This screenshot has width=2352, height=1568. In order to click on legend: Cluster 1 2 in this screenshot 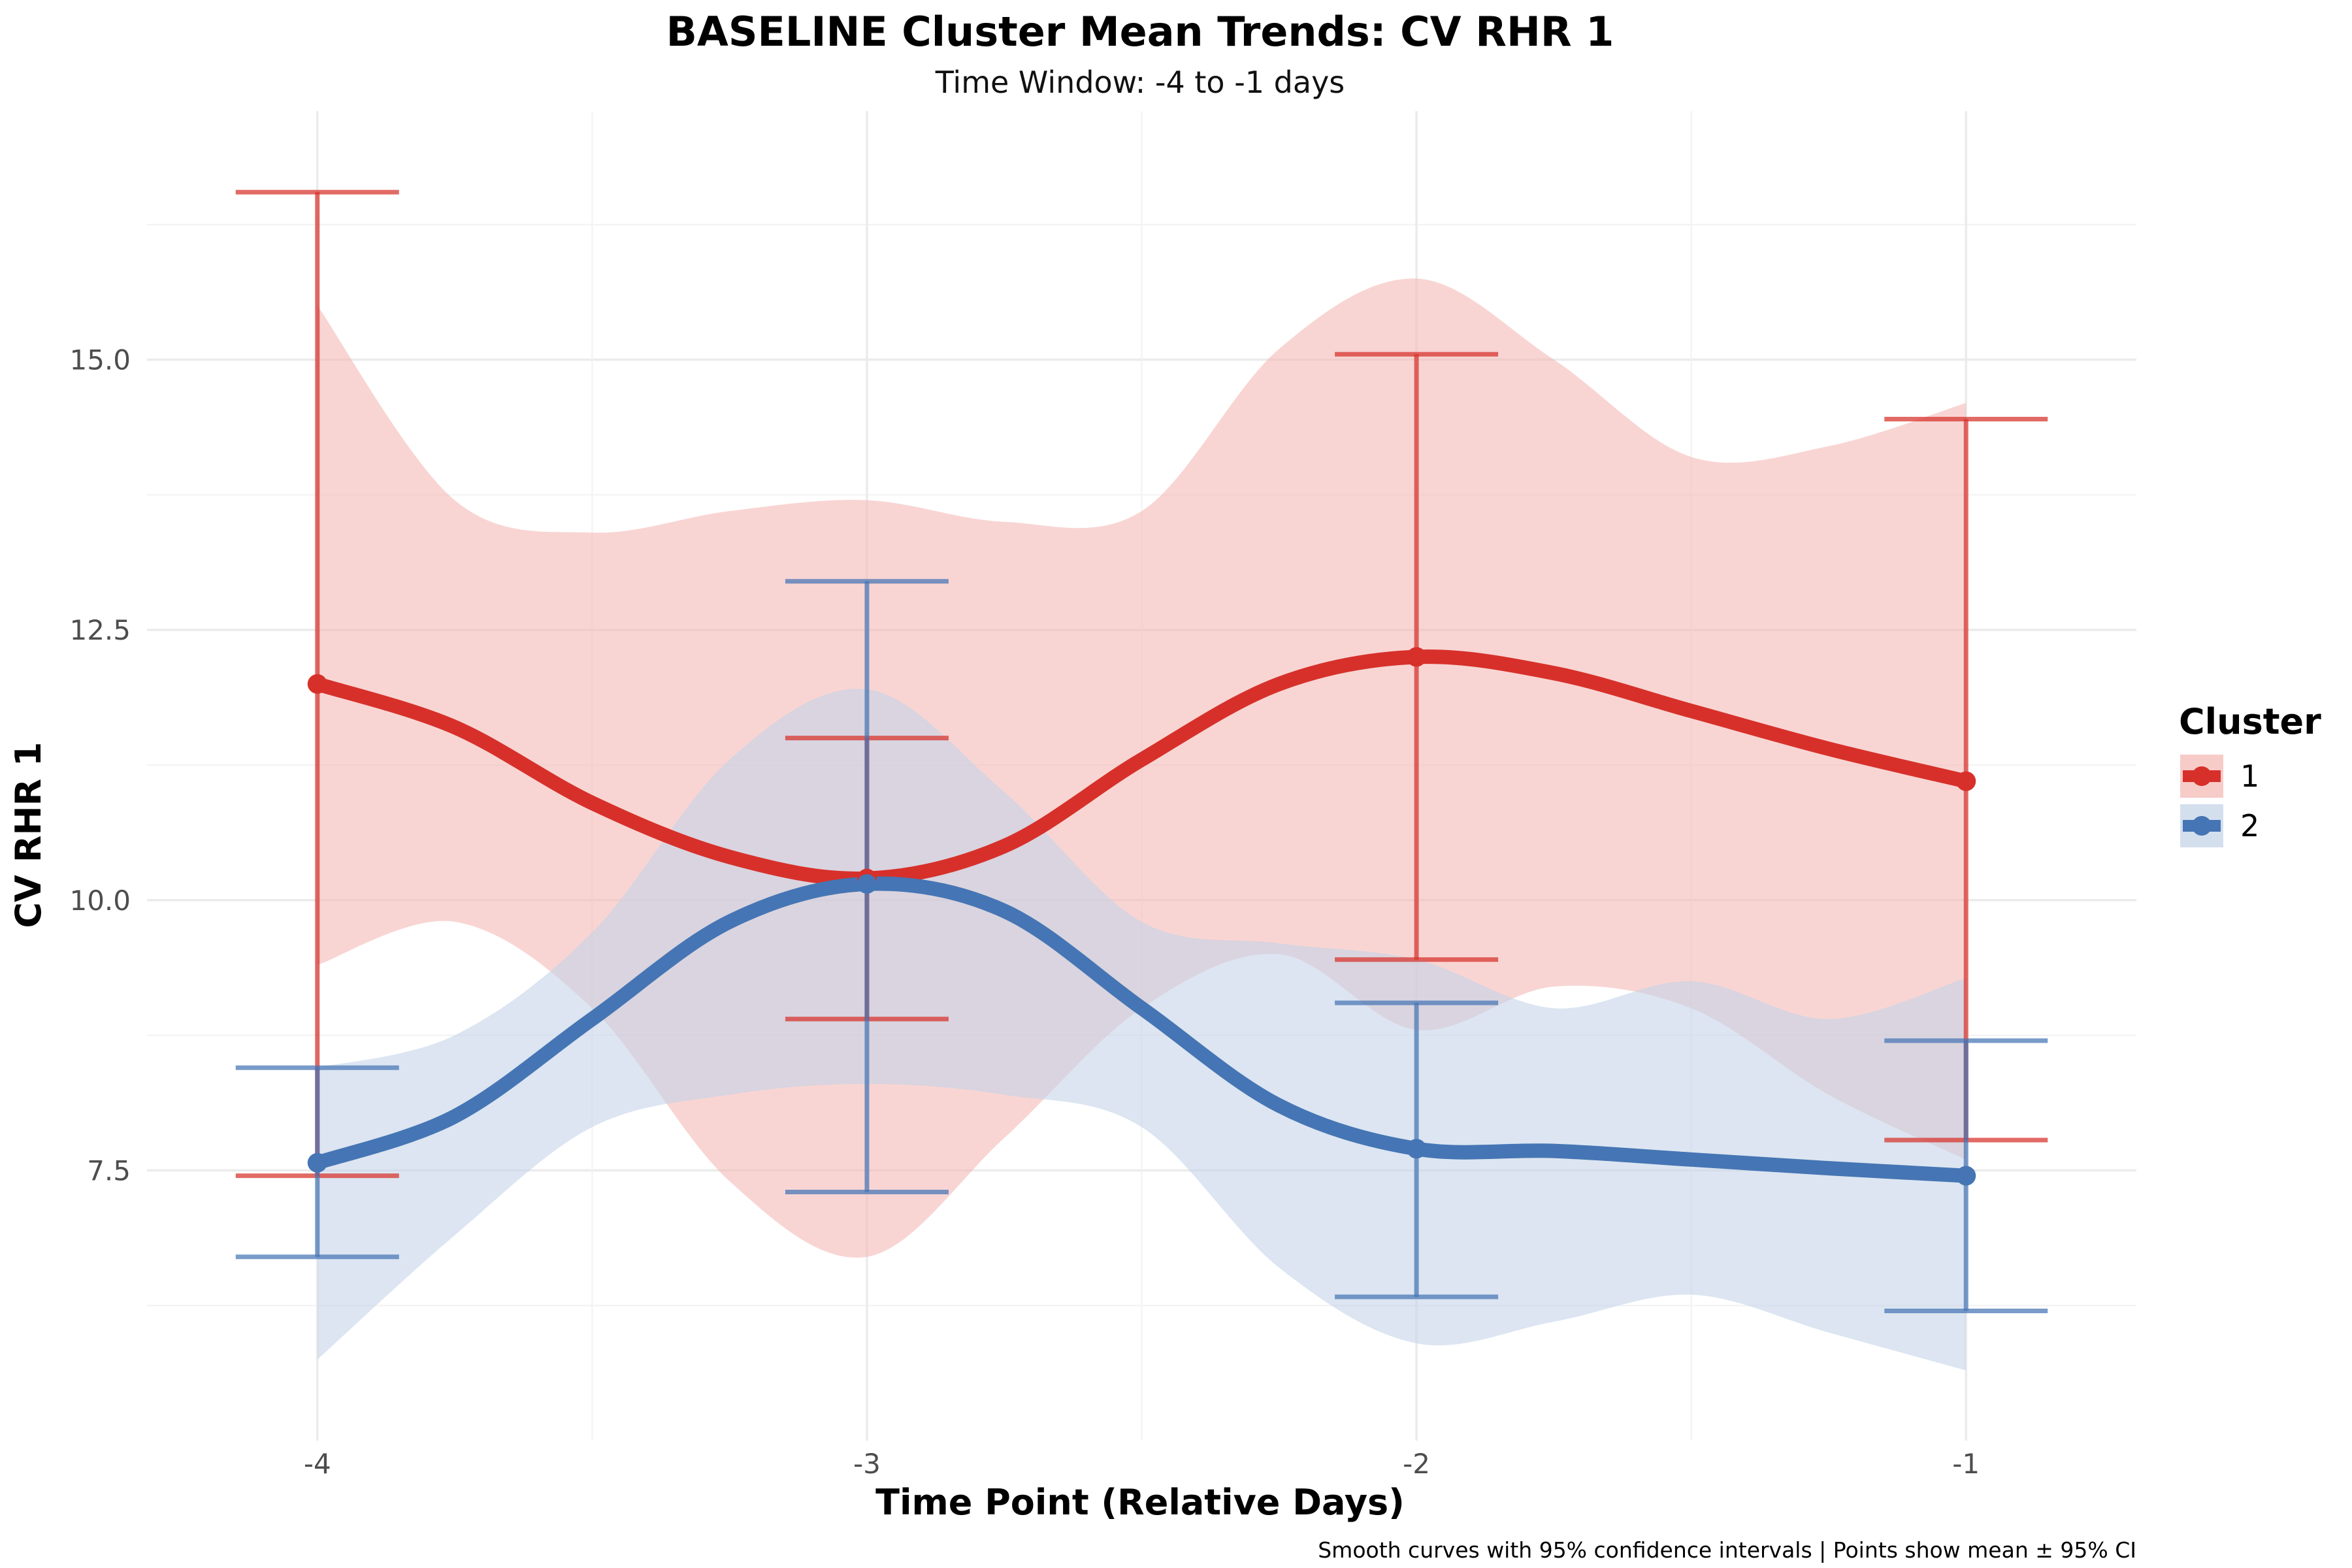, I will do `click(2250, 774)`.